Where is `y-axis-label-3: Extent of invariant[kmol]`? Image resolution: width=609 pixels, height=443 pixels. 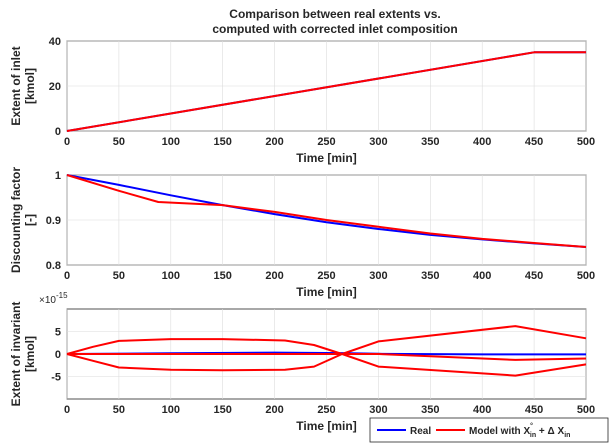 y-axis-label-3: Extent of invariant[kmol] is located at coordinates (23, 354).